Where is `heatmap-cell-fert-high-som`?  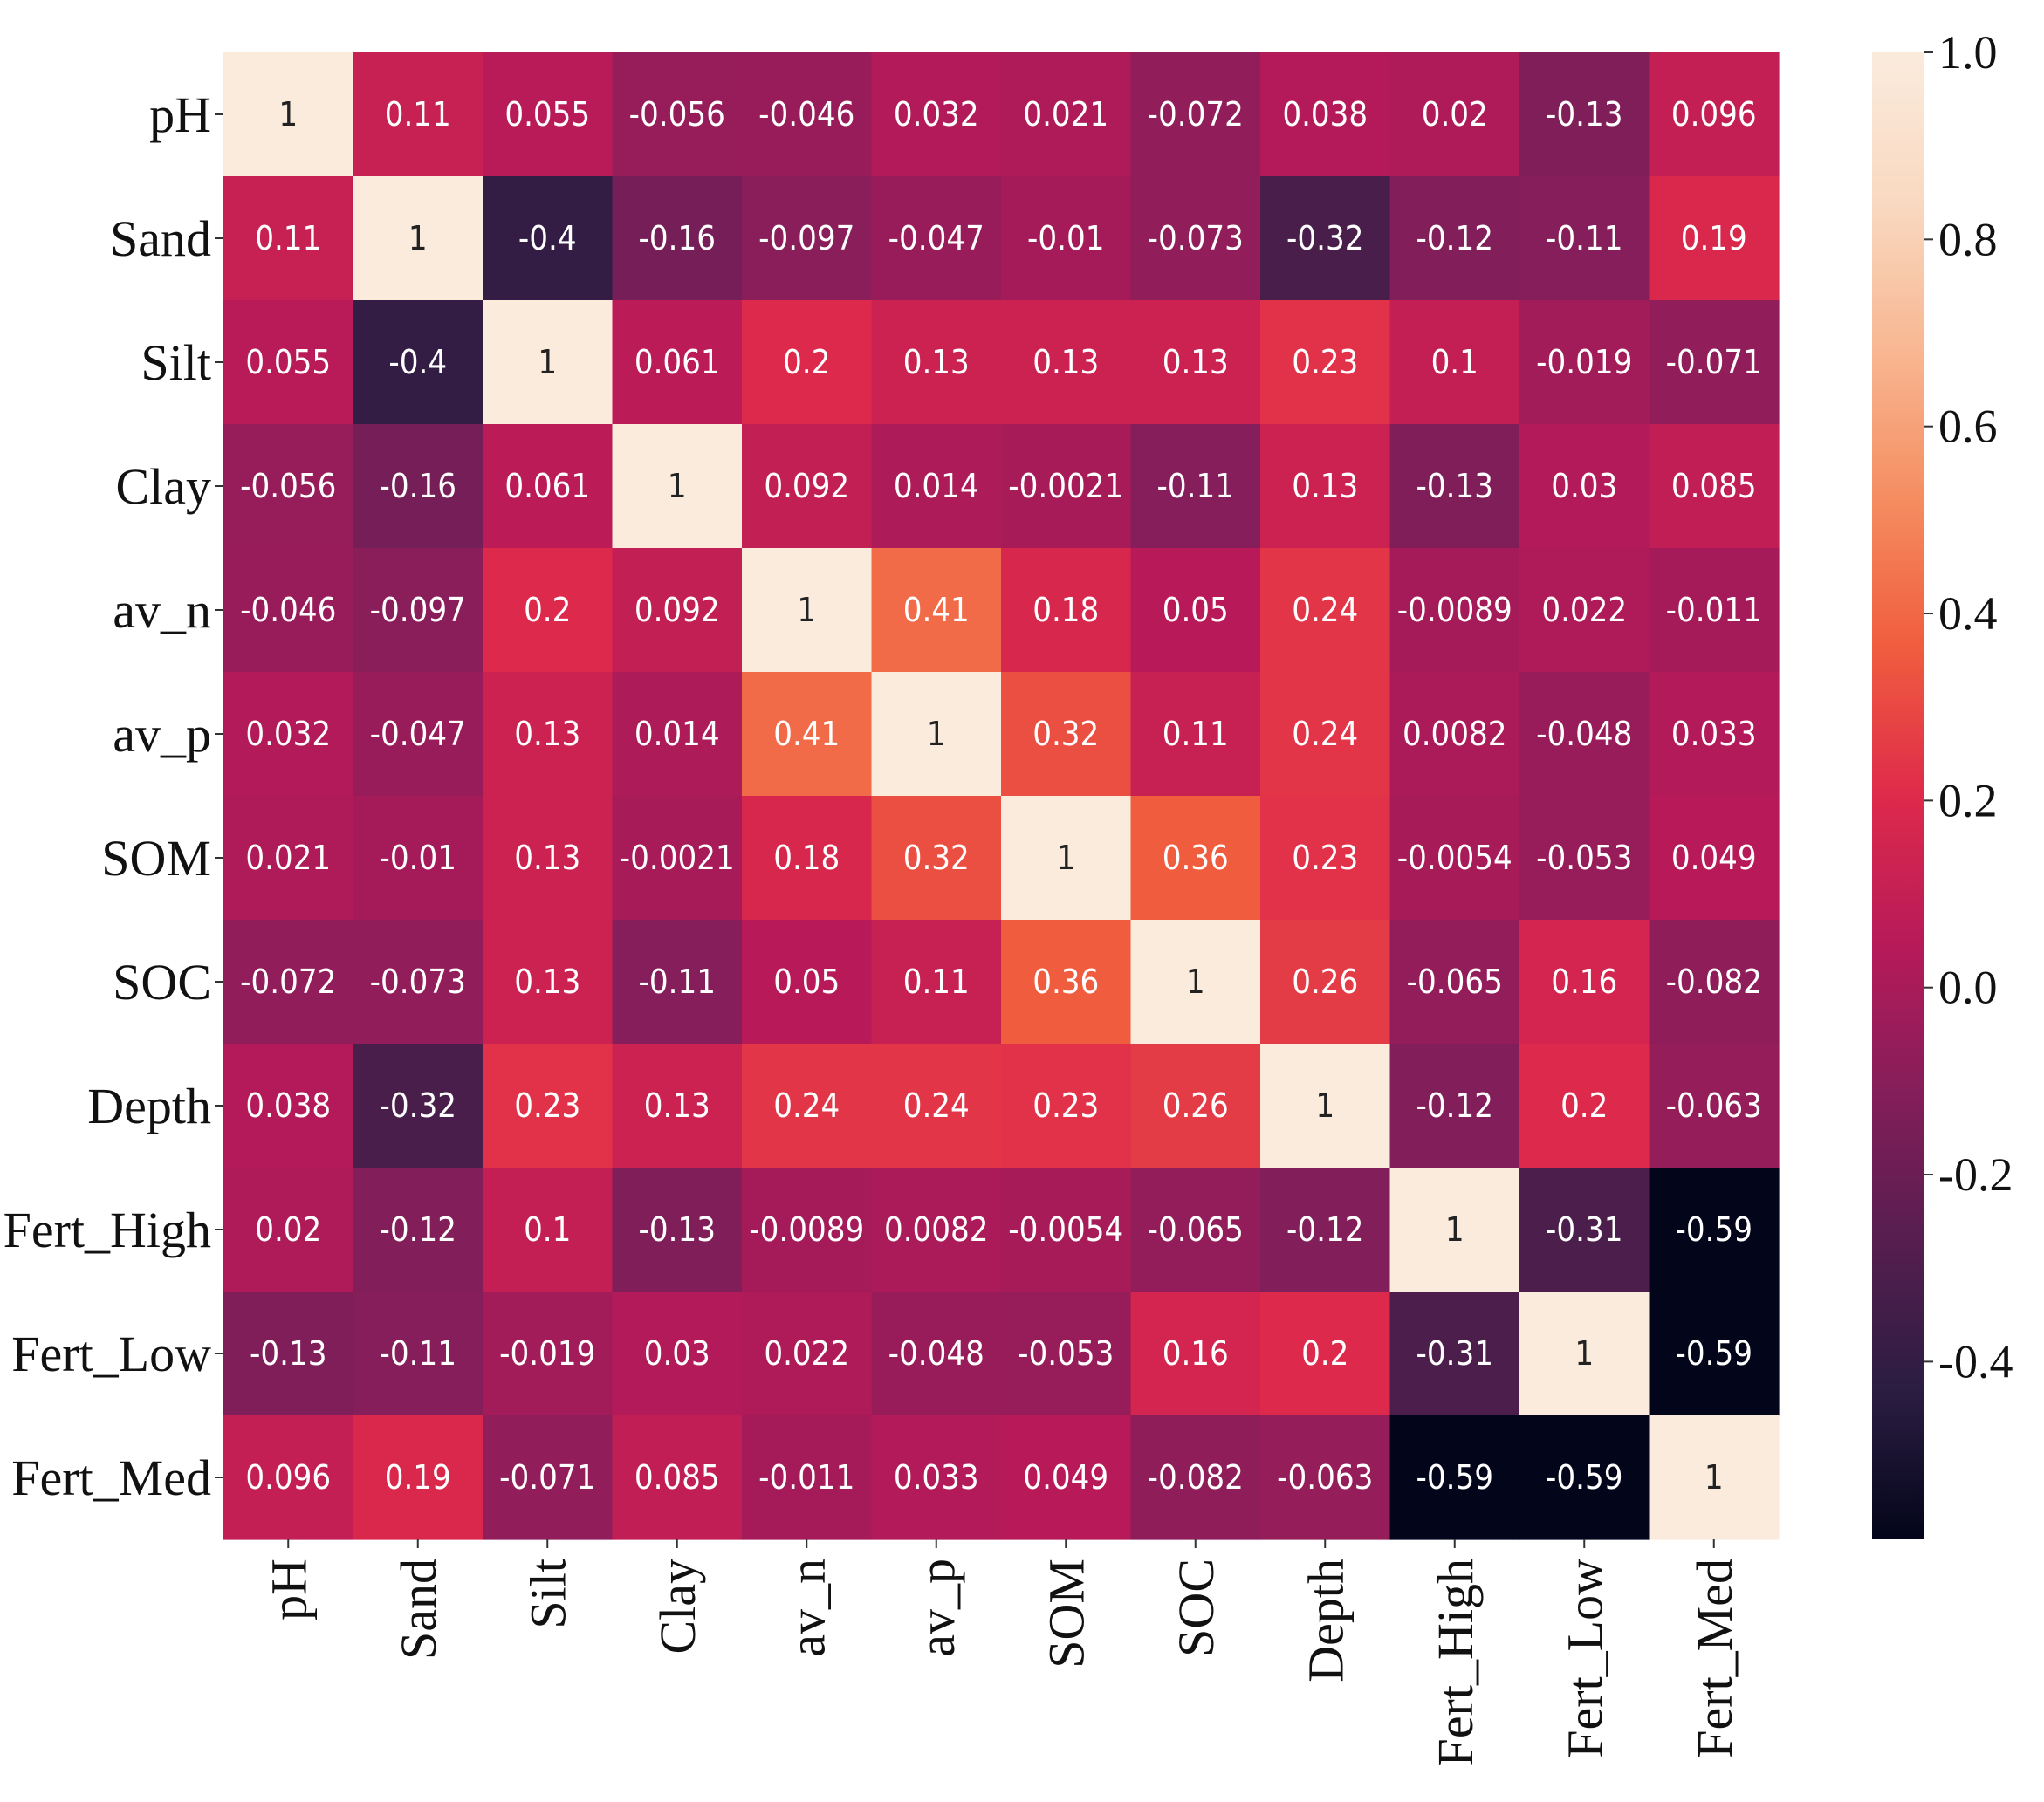
heatmap-cell-fert-high-som is located at coordinates (1067, 1230).